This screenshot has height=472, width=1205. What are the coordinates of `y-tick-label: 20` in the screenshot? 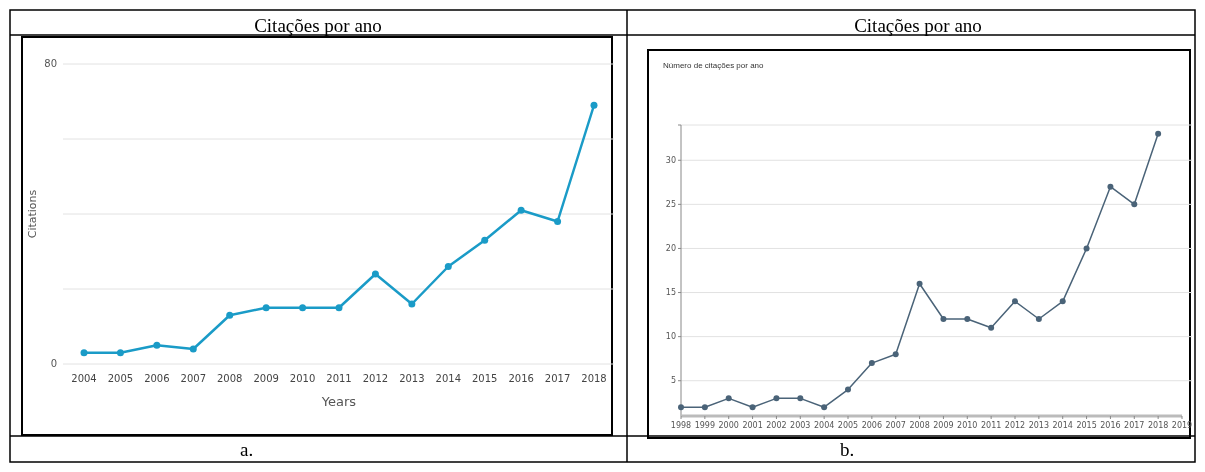 It's located at (670, 249).